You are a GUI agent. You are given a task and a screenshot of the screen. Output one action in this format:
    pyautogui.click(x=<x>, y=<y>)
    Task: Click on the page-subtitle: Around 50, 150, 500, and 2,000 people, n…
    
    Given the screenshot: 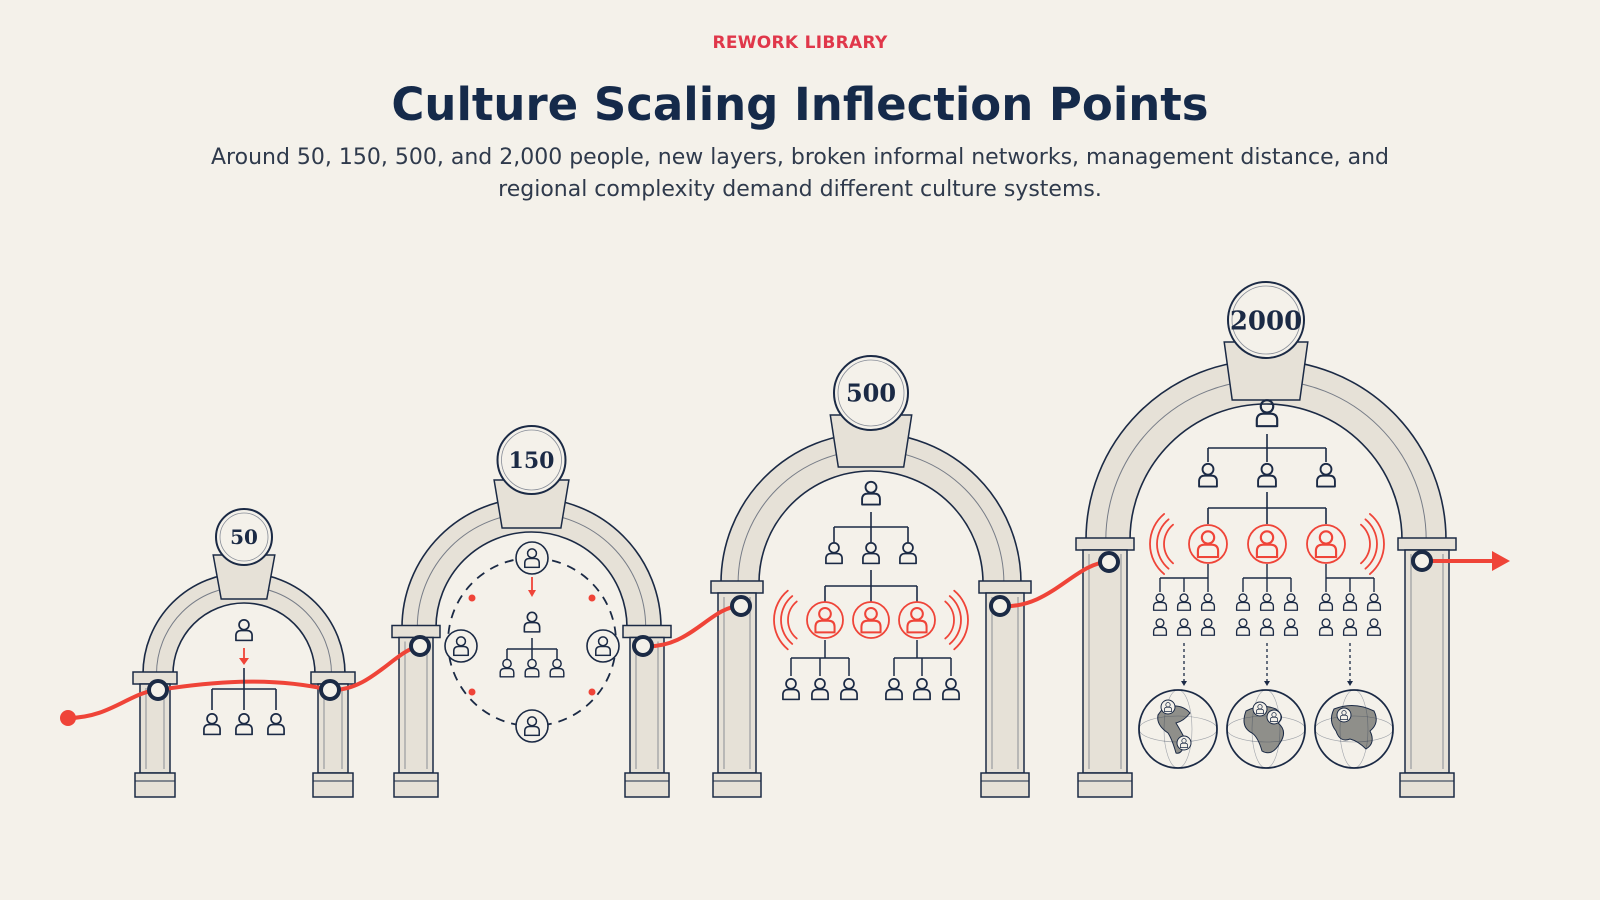 What is the action you would take?
    pyautogui.click(x=800, y=173)
    